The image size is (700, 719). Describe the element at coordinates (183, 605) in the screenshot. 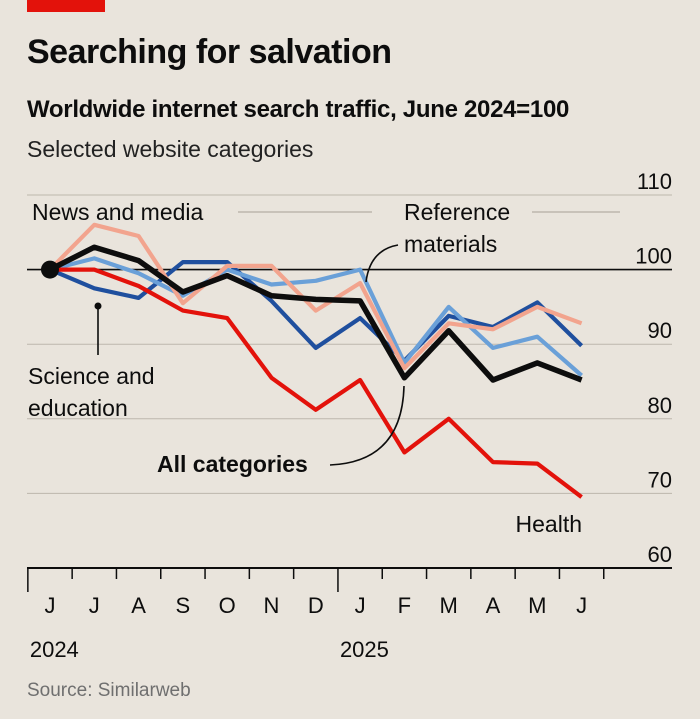

I see `x-tick-label: S` at that location.